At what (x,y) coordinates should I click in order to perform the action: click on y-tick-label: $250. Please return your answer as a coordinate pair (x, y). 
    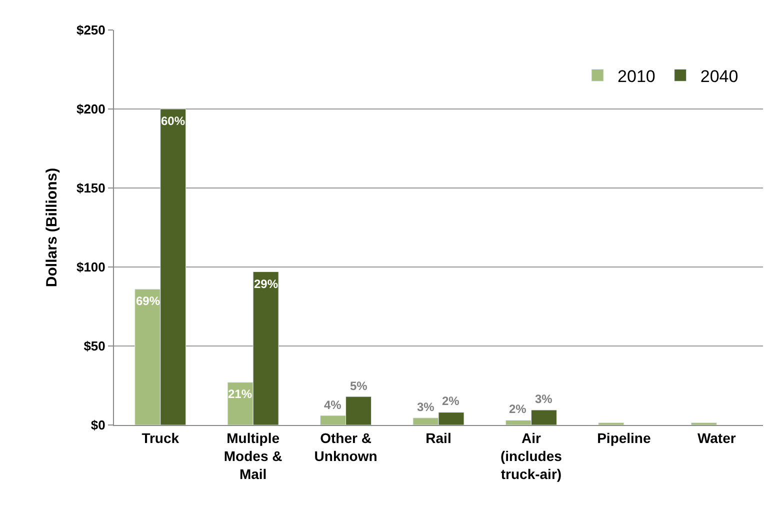
    Looking at the image, I should click on (91, 30).